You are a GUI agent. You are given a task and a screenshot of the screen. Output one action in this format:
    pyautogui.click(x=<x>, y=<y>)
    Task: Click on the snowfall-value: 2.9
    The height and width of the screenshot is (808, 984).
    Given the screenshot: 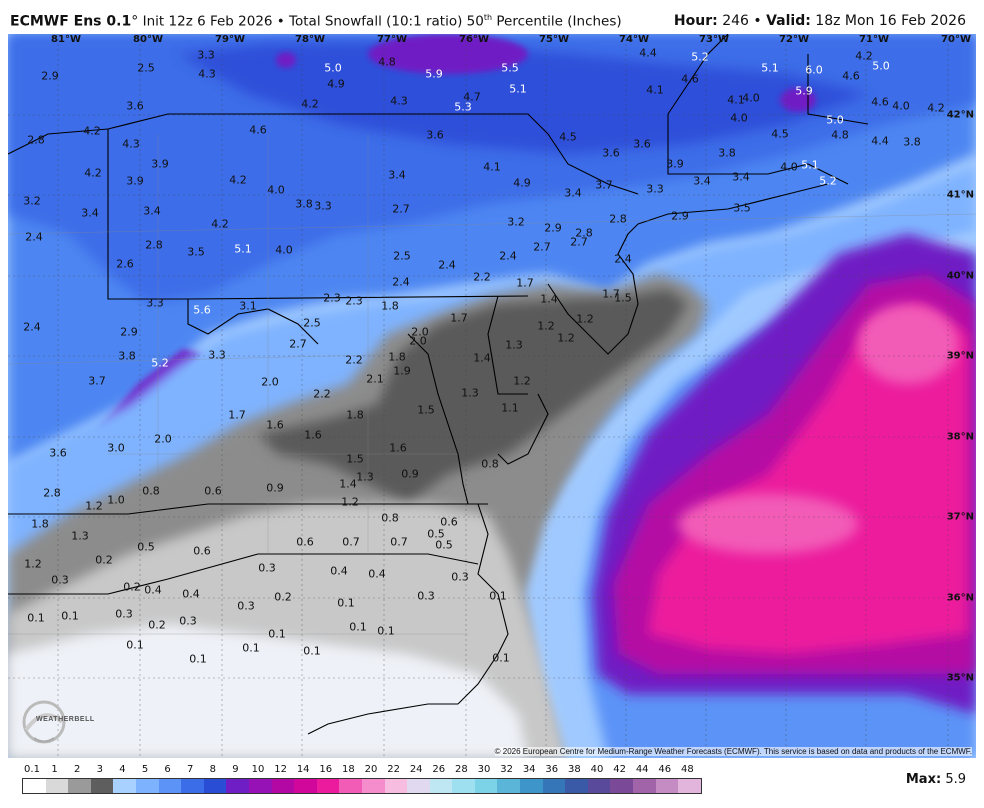 What is the action you would take?
    pyautogui.click(x=553, y=228)
    